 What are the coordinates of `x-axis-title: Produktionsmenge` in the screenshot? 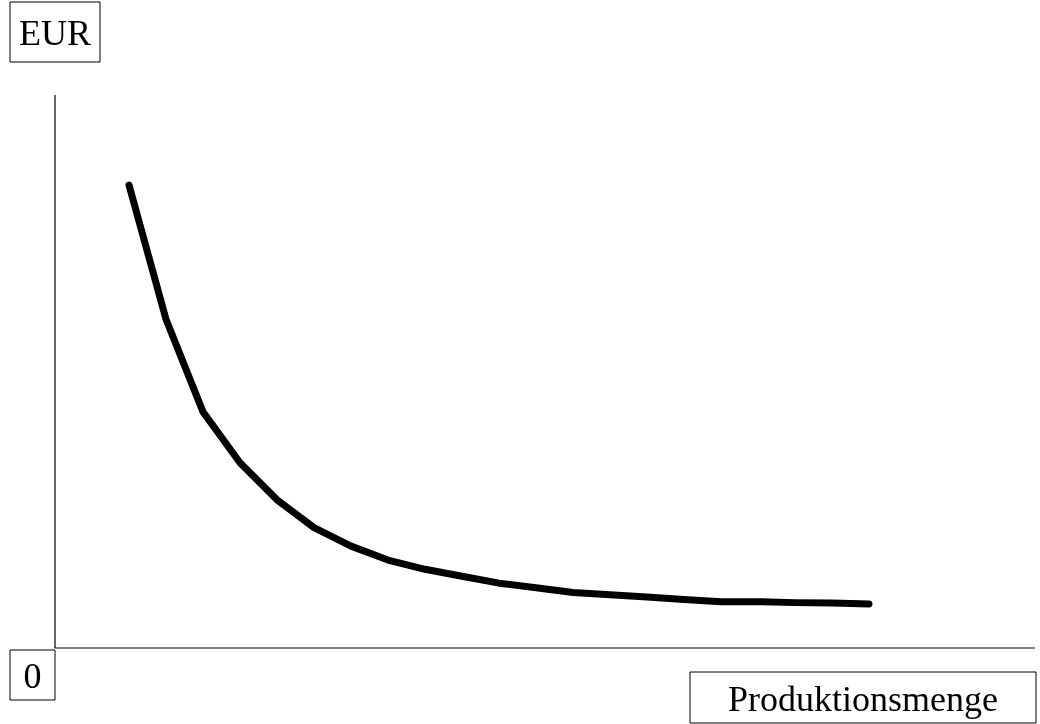 It's located at (863, 698).